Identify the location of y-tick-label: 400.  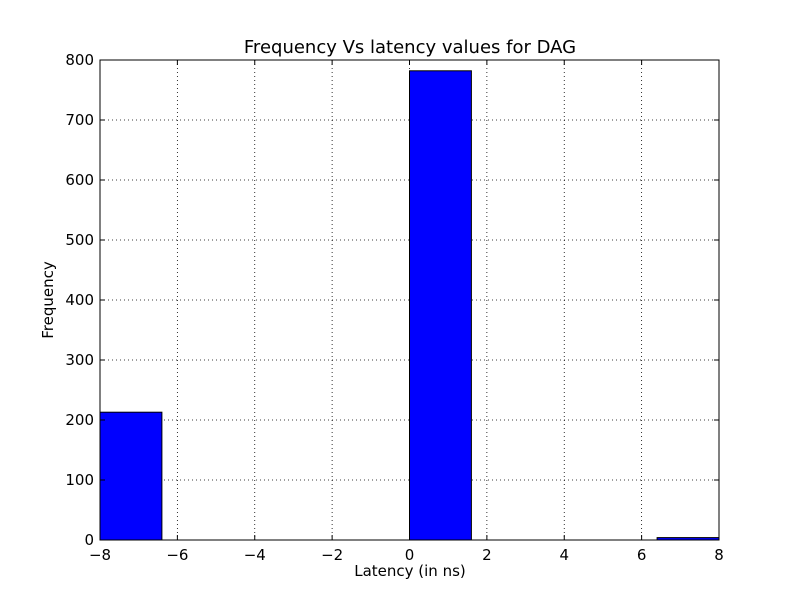
(79, 300).